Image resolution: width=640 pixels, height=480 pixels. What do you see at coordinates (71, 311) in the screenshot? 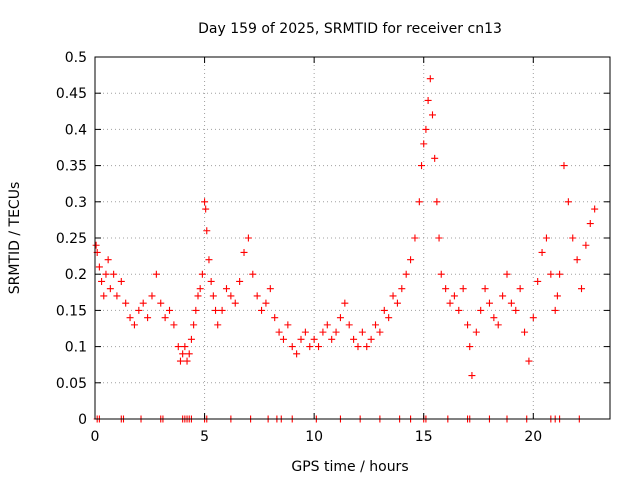
I see `y-tick-label: 0.15` at bounding box center [71, 311].